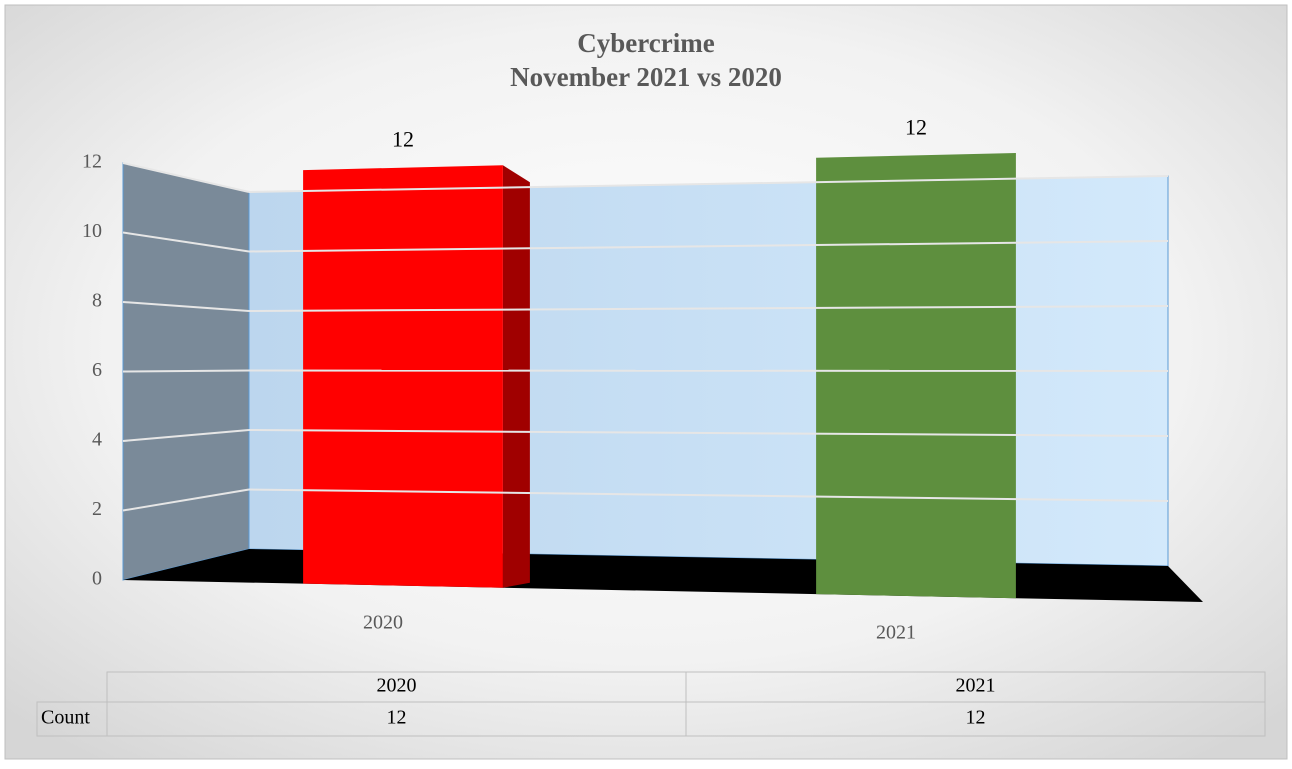 The height and width of the screenshot is (769, 1292). Describe the element at coordinates (516, 376) in the screenshot. I see `bar-side` at that location.